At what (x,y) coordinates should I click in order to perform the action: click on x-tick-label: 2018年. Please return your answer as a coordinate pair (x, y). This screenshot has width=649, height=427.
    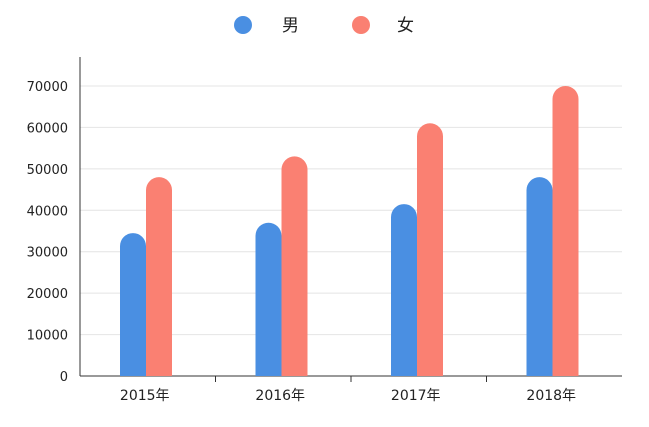
    Looking at the image, I should click on (551, 396).